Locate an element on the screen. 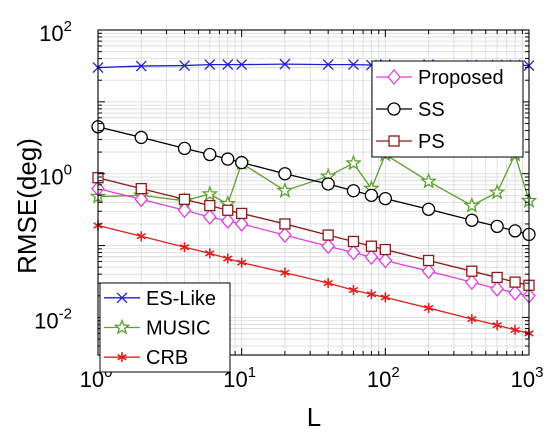  legend-label-es-like: ES-Like is located at coordinates (181, 299).